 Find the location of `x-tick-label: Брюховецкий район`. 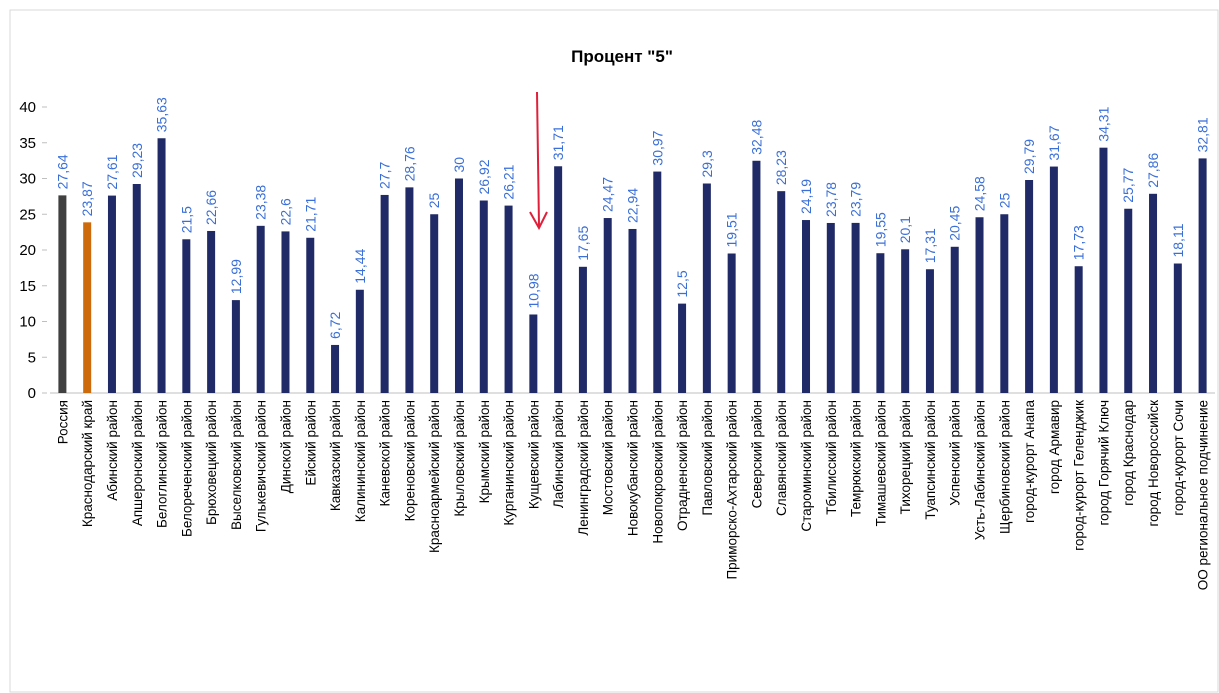

x-tick-label: Брюховецкий район is located at coordinates (211, 462).